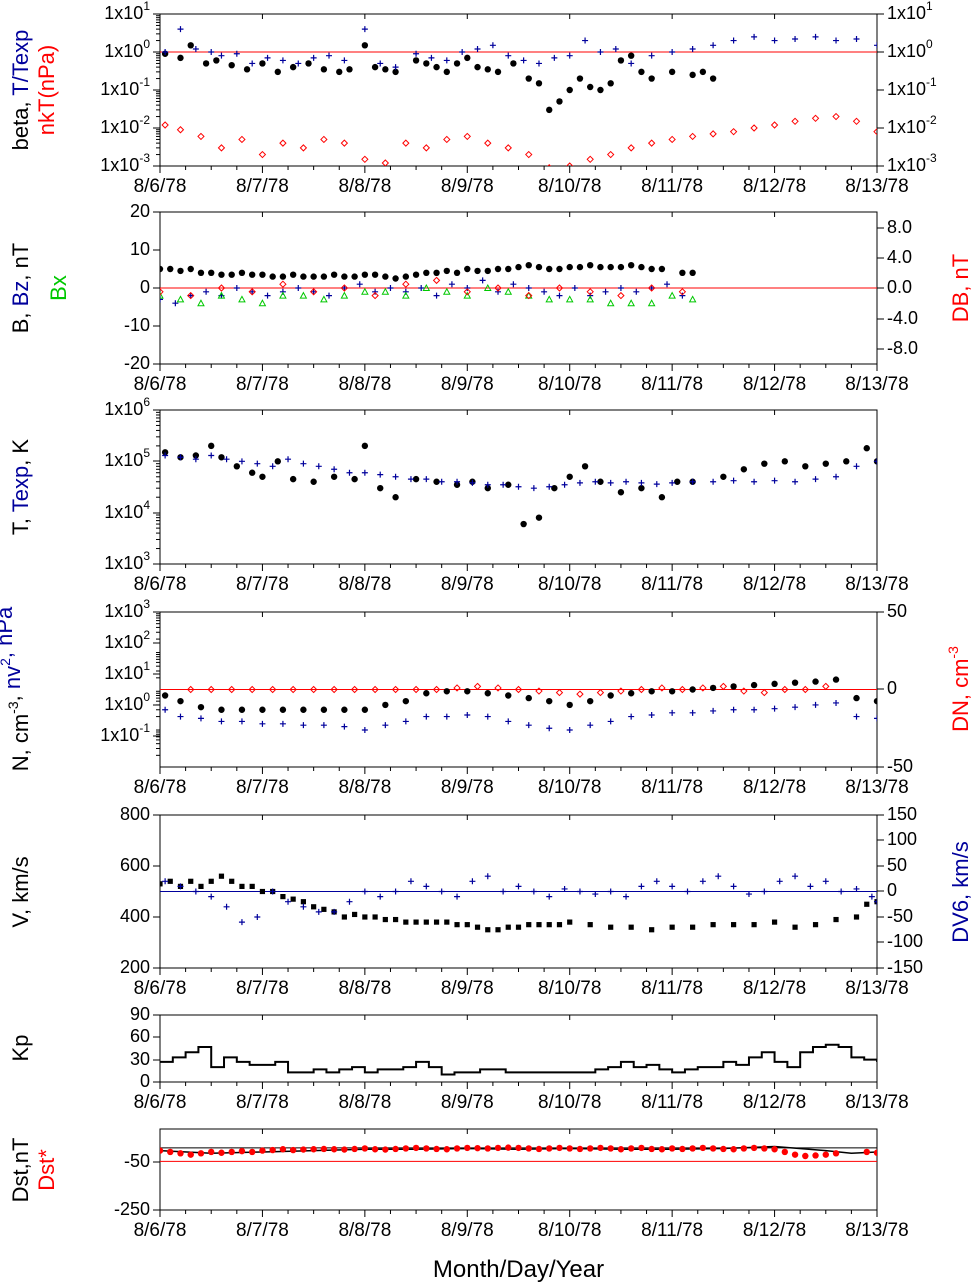  What do you see at coordinates (428, 272) in the screenshot?
I see `series-b` at bounding box center [428, 272].